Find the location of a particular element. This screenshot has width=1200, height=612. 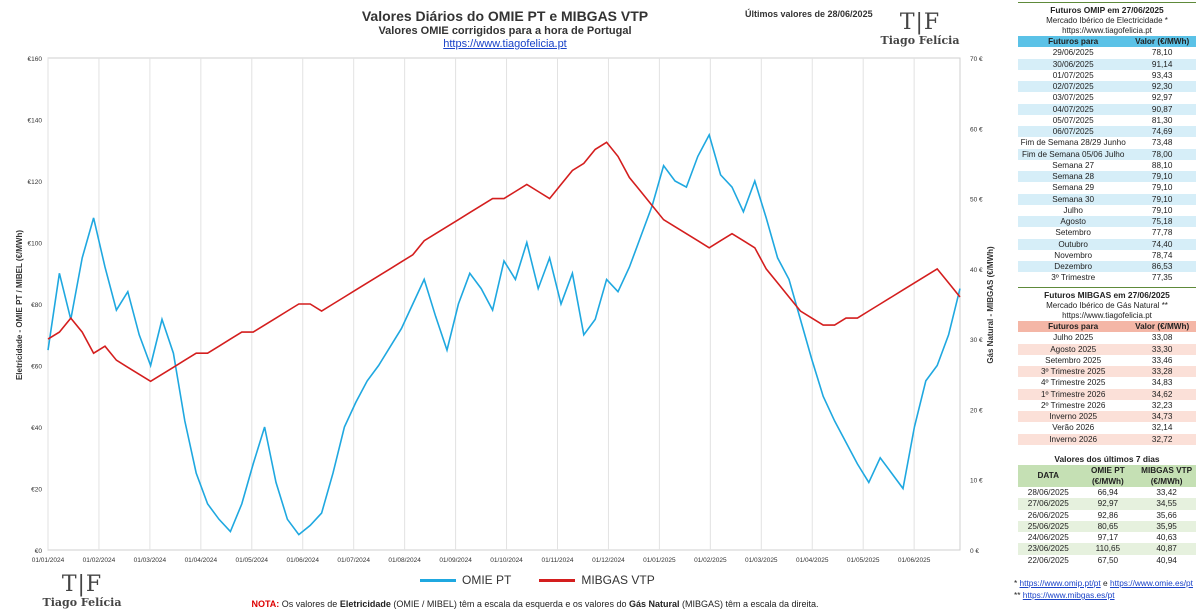

omip-cell: 3º Trimestre is located at coordinates (1073, 278).